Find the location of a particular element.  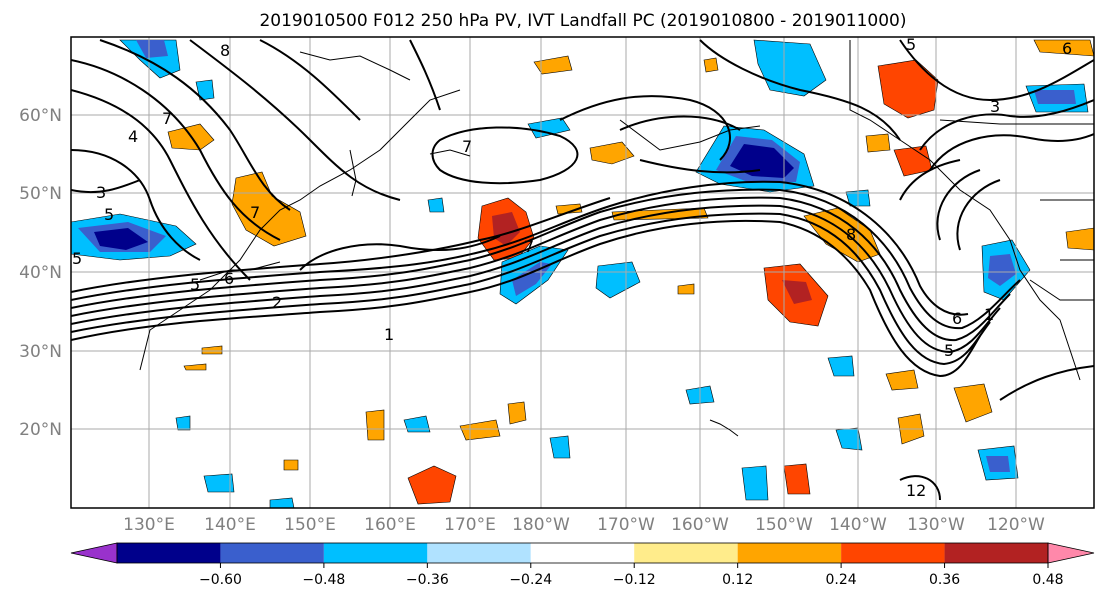

lon-label: 170°W is located at coordinates (626, 525).